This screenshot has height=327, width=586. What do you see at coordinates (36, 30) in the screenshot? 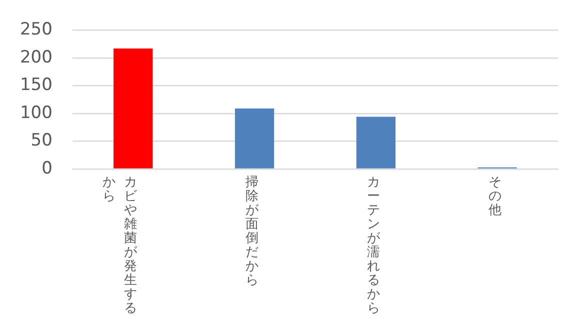
I see `y-tick-label: 250` at bounding box center [36, 30].